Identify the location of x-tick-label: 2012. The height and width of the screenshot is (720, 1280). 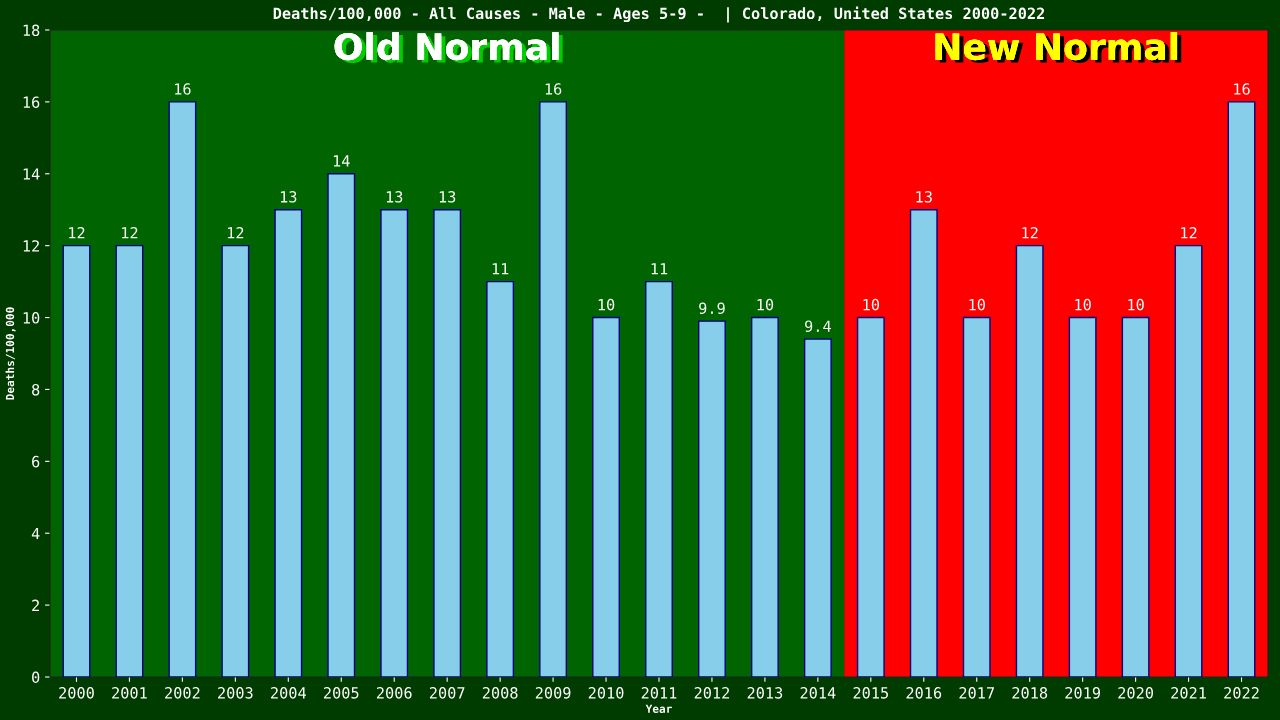
(712, 693).